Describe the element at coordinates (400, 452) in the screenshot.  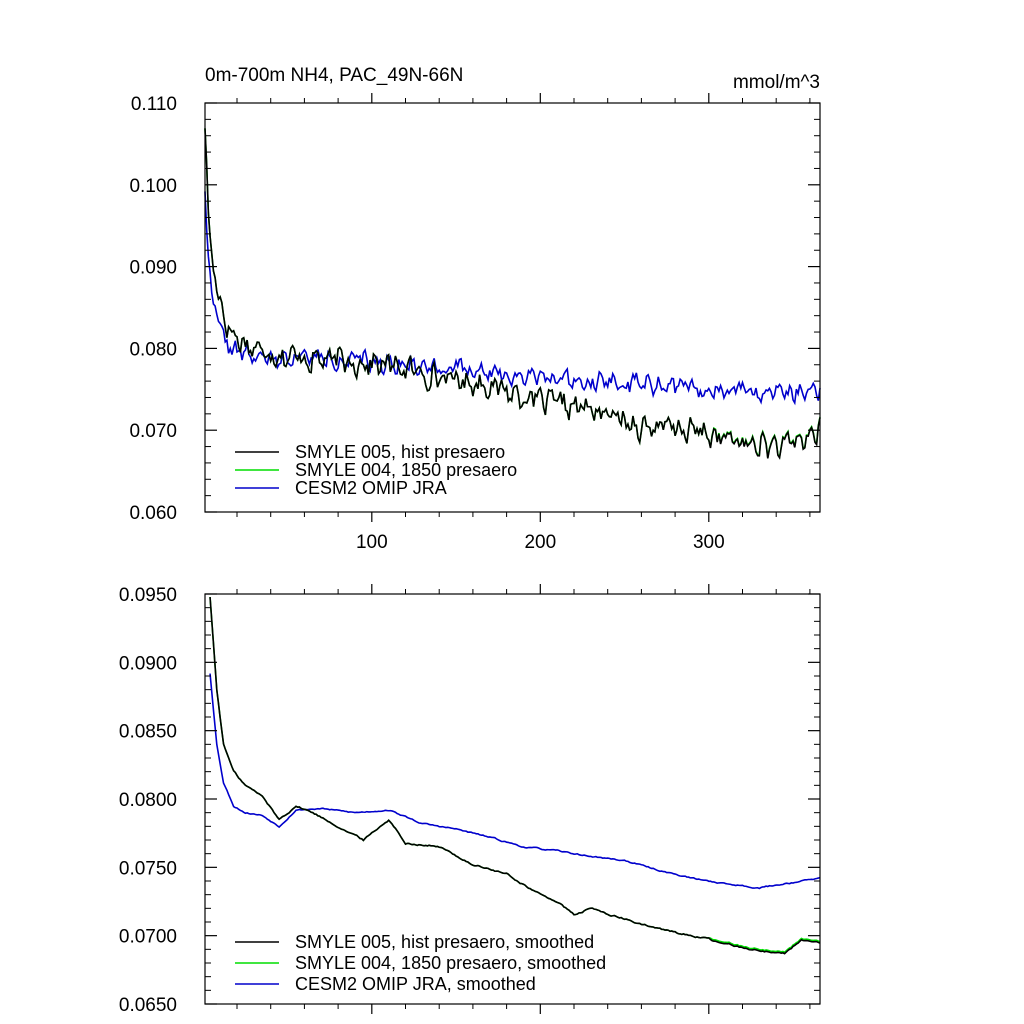
I see `legend-entry: SMYLE 005, hist presaero` at that location.